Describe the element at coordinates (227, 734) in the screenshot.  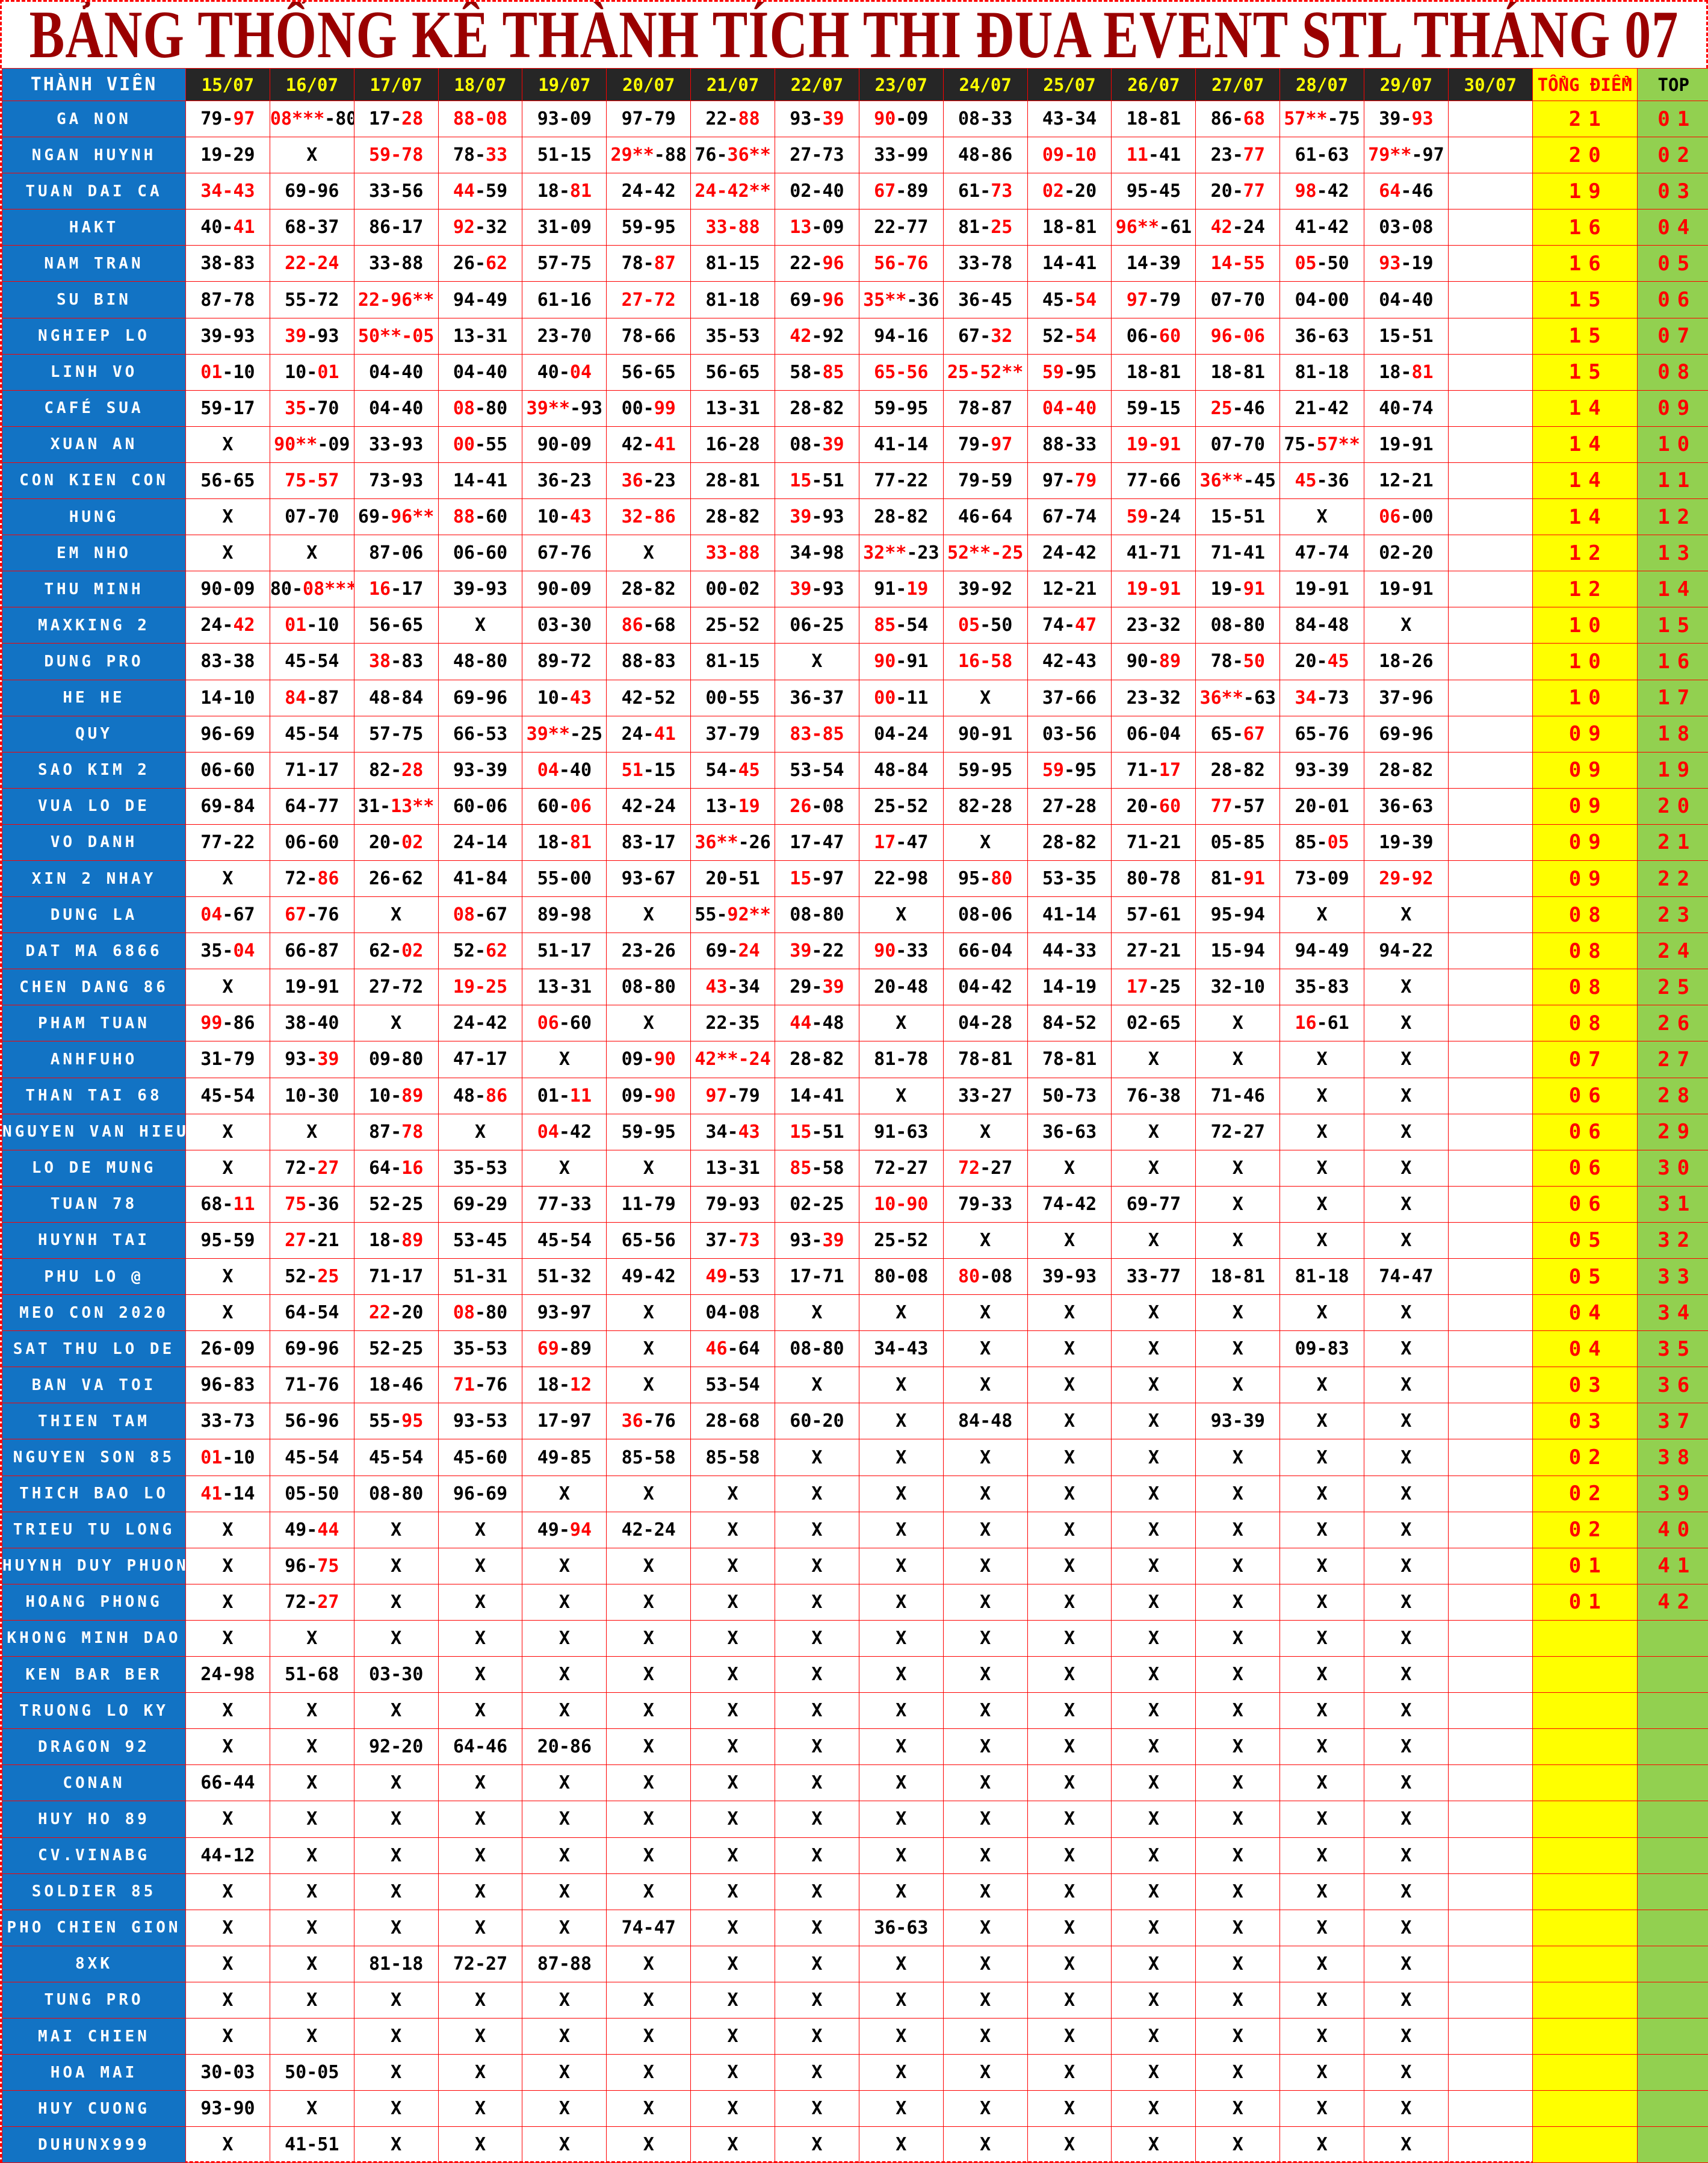
I see `score-cell: 96-69` at that location.